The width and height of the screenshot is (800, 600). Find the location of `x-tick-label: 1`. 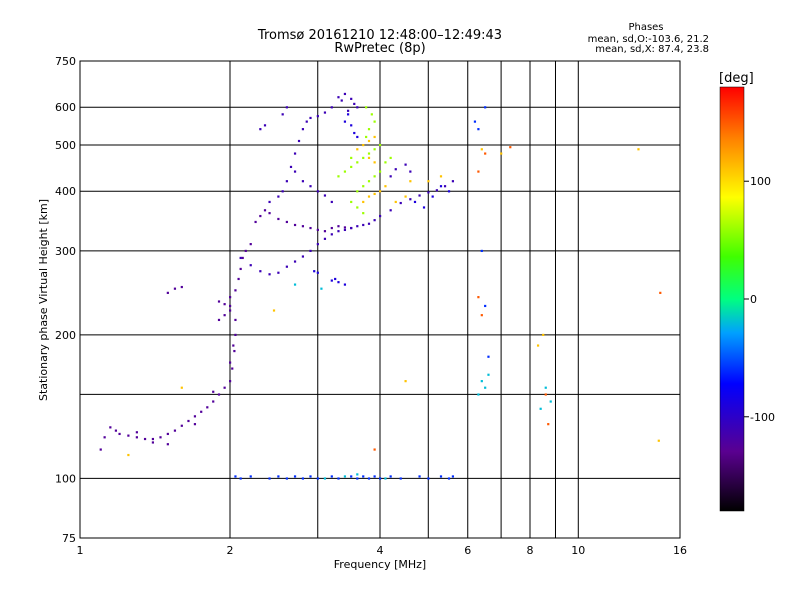

x-tick-label: 1 is located at coordinates (80, 550).